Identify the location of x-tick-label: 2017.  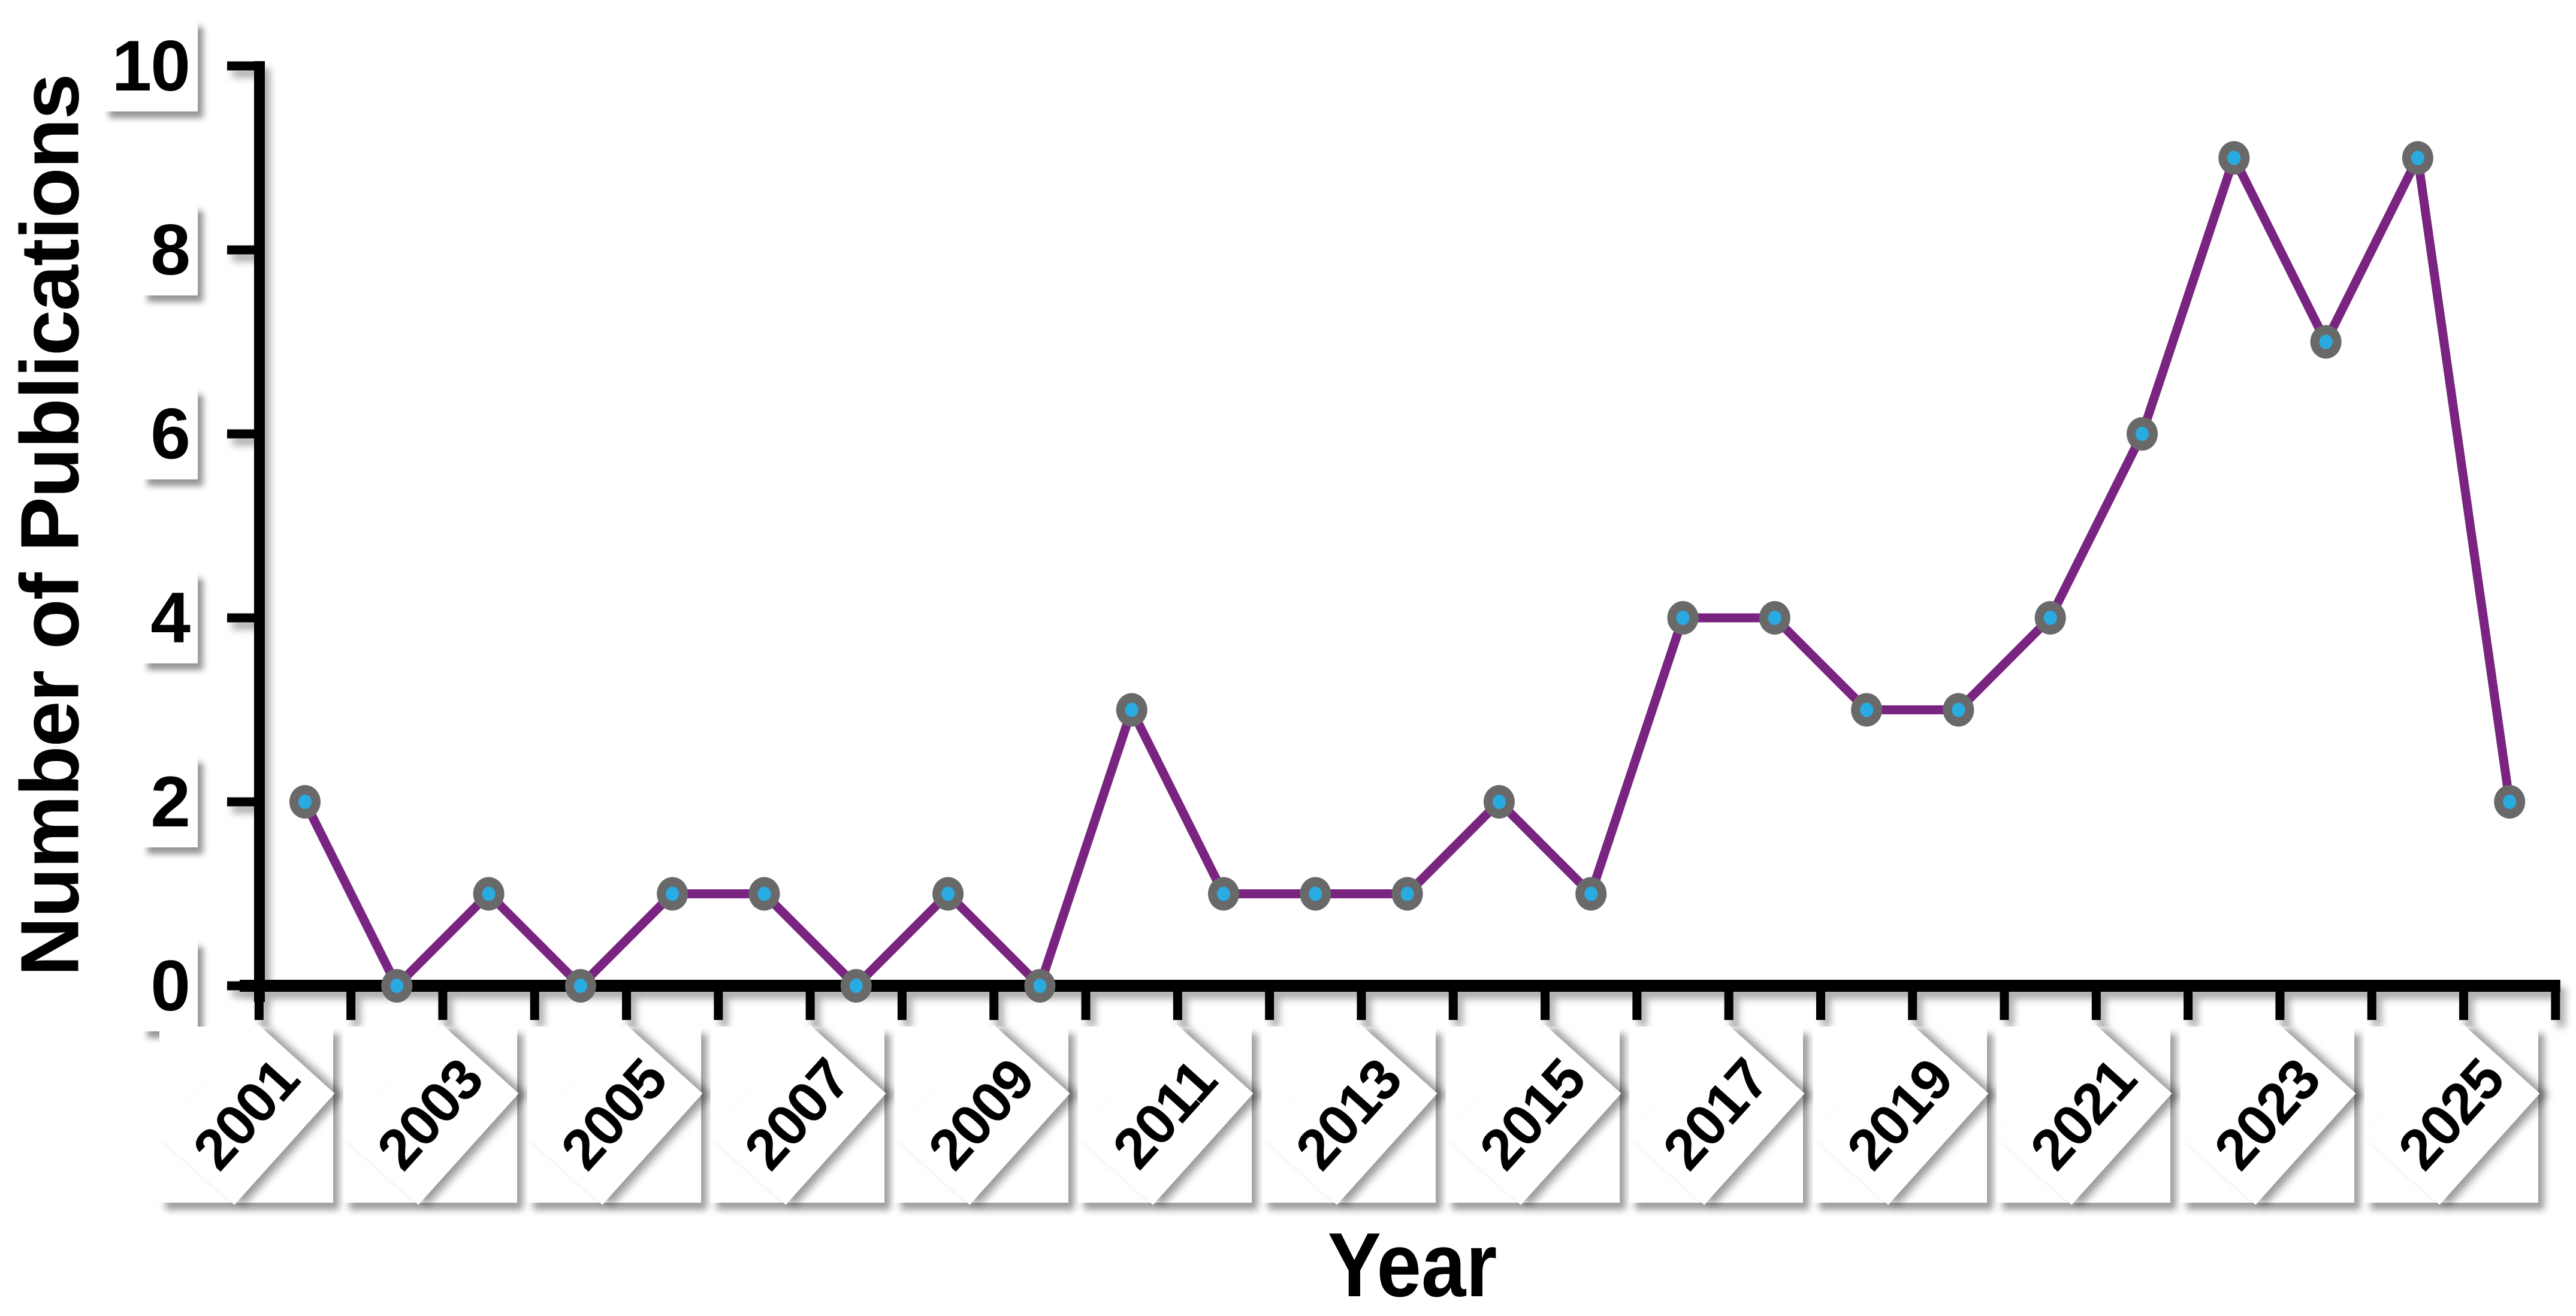
(1716, 1114).